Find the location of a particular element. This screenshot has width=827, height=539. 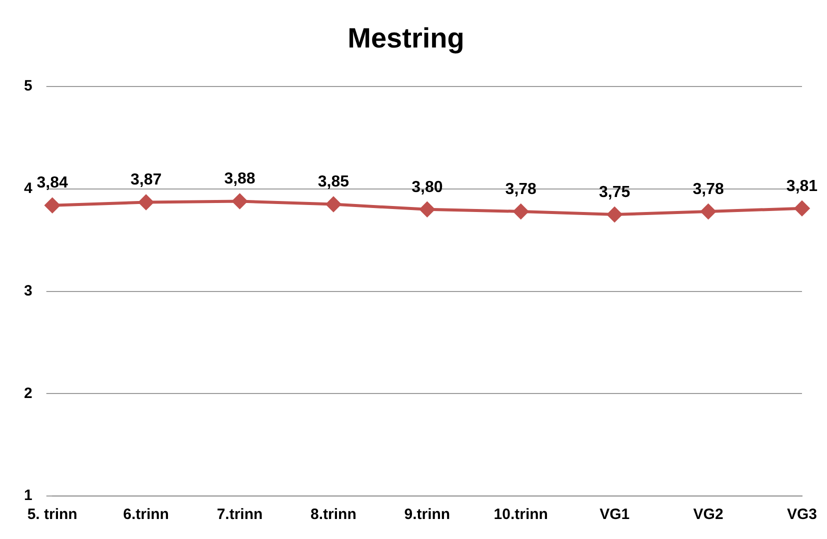

data-label: 3,88 is located at coordinates (240, 179).